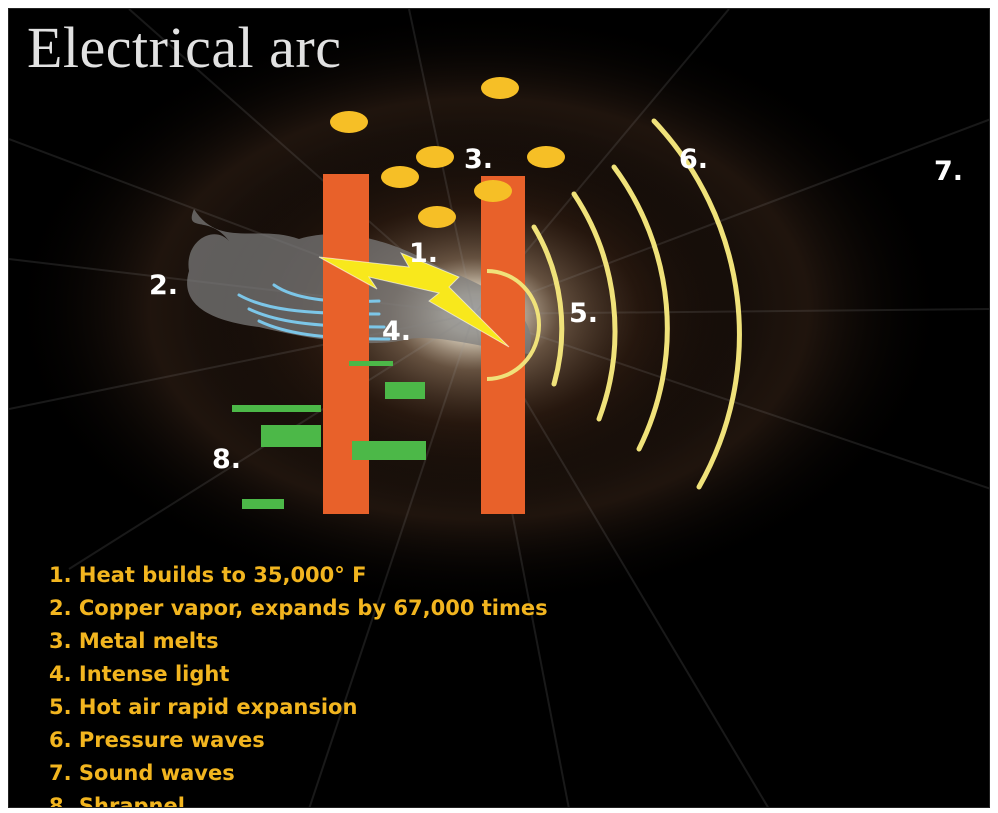 The height and width of the screenshot is (813, 998). I want to click on label-1: 1., so click(424, 253).